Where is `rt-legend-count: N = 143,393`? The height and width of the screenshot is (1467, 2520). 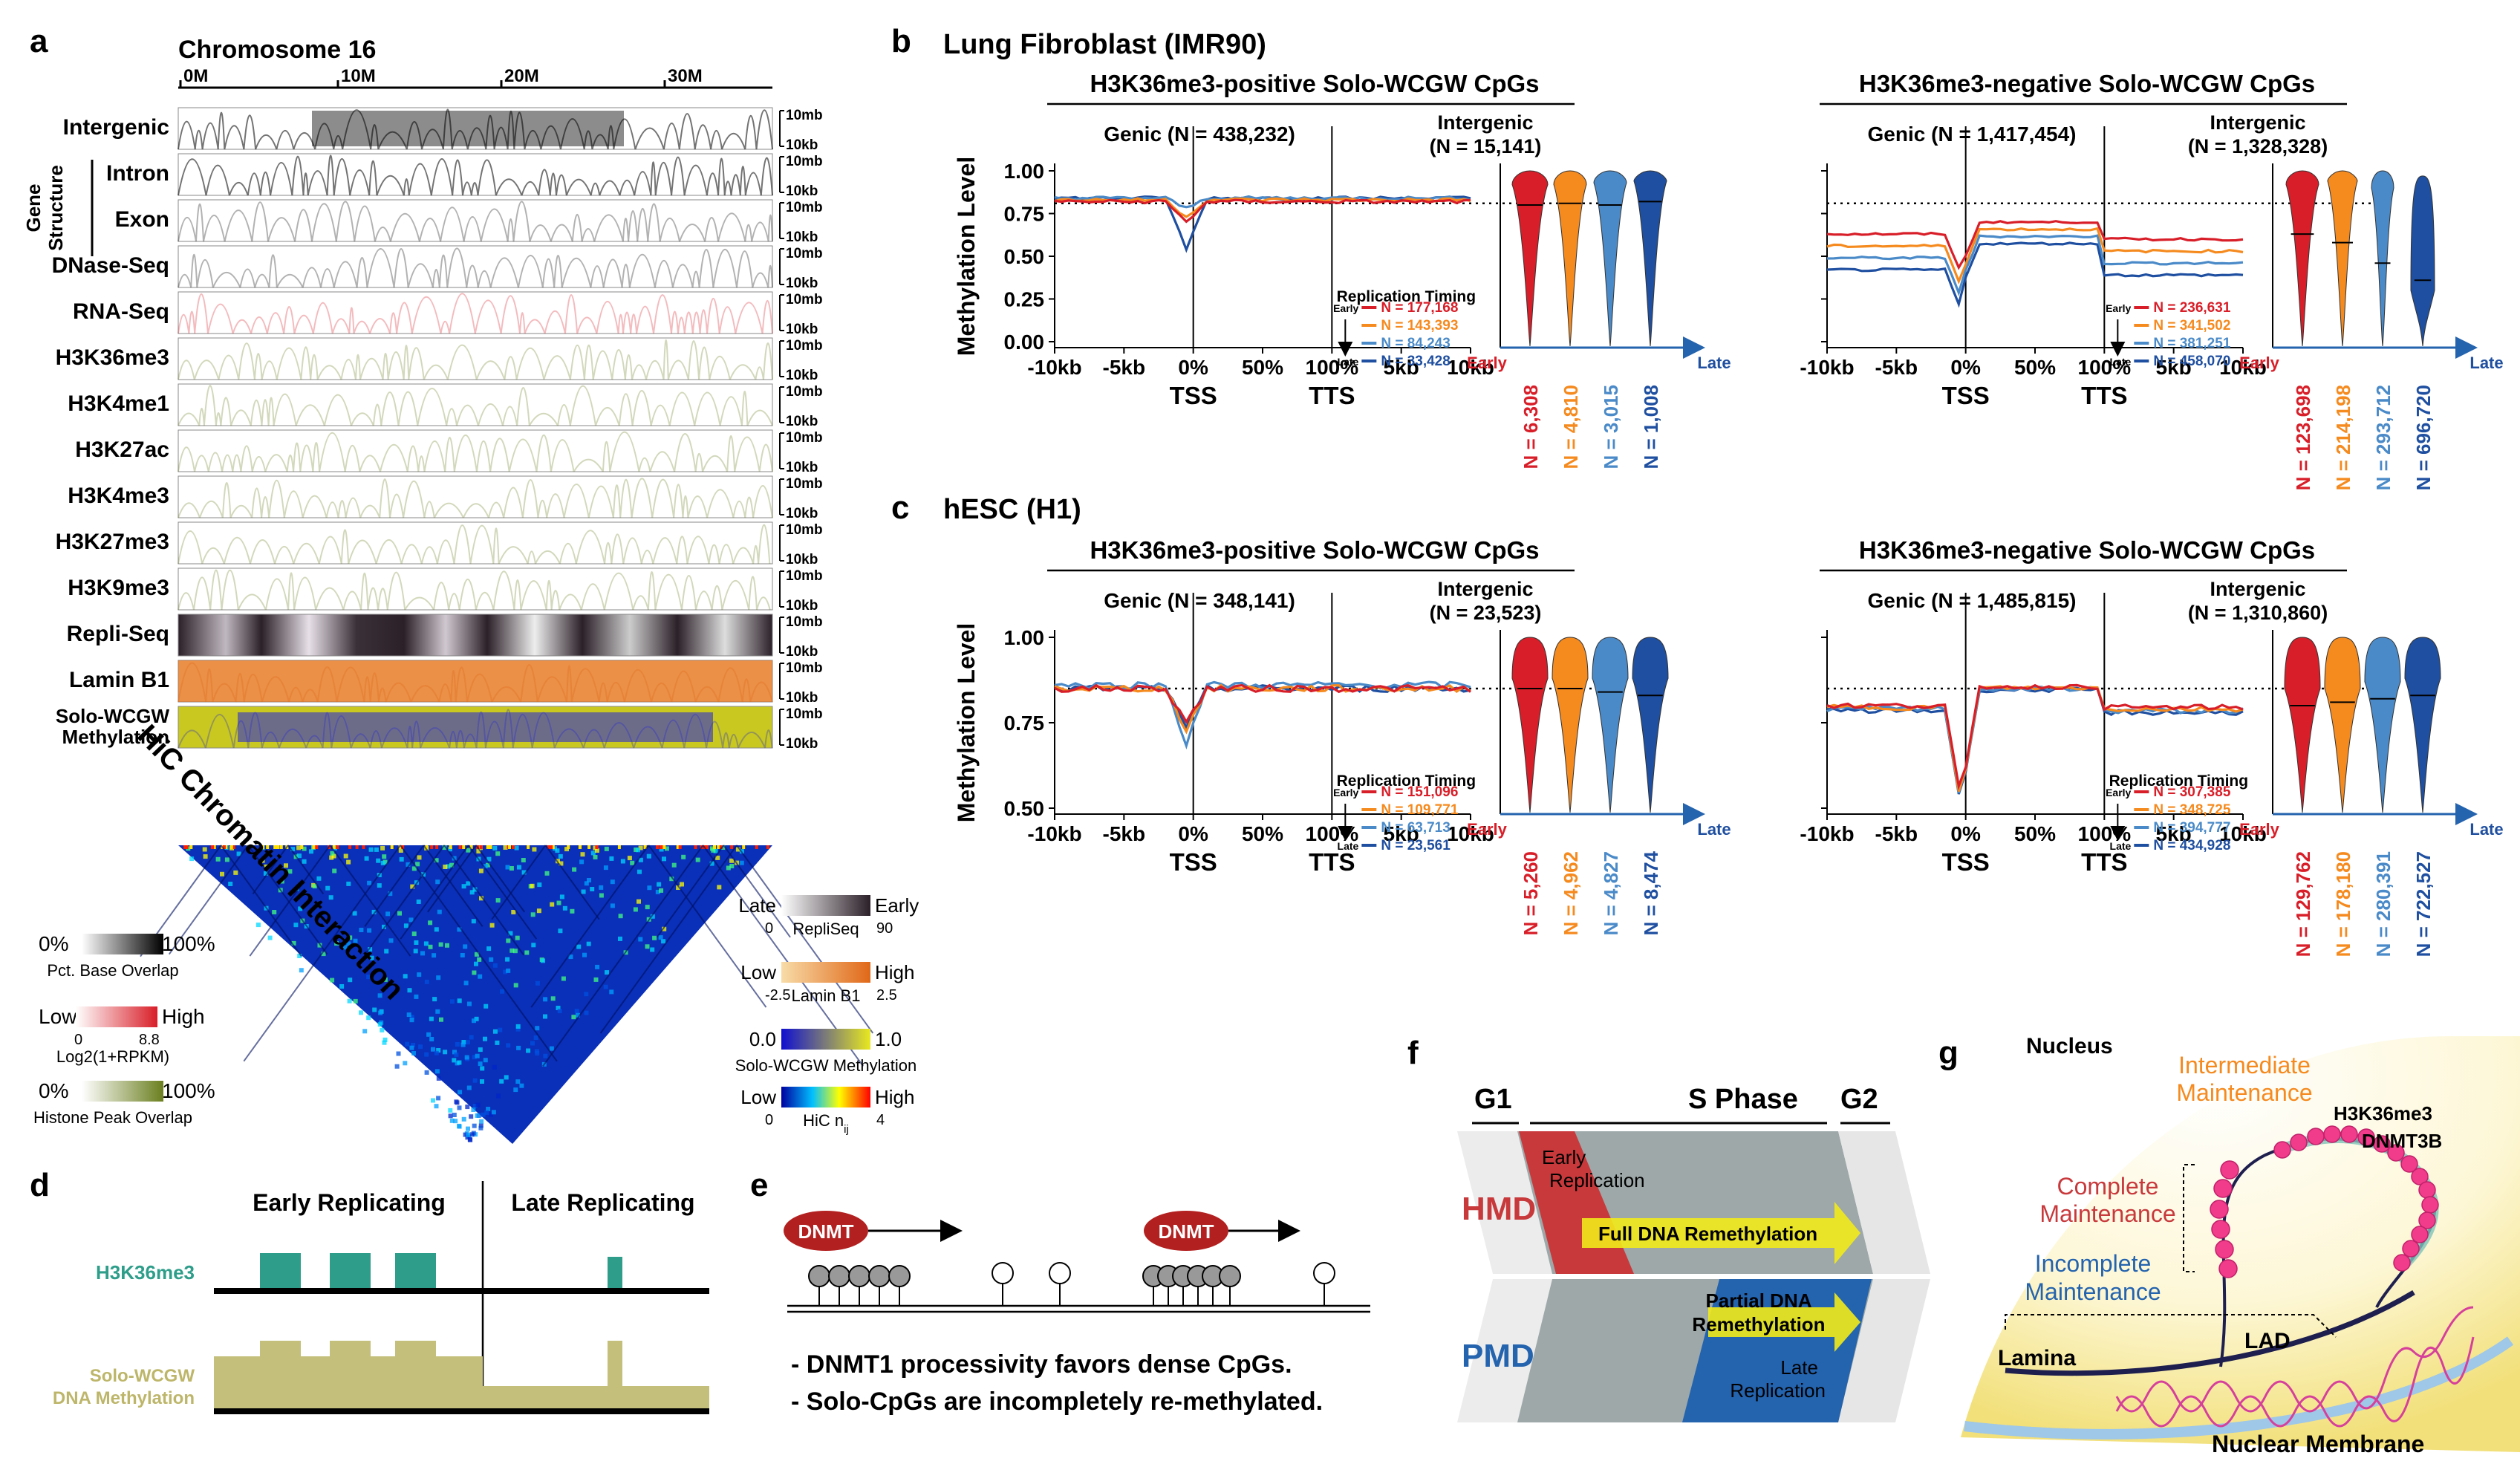
rt-legend-count: N = 143,393 is located at coordinates (1420, 326).